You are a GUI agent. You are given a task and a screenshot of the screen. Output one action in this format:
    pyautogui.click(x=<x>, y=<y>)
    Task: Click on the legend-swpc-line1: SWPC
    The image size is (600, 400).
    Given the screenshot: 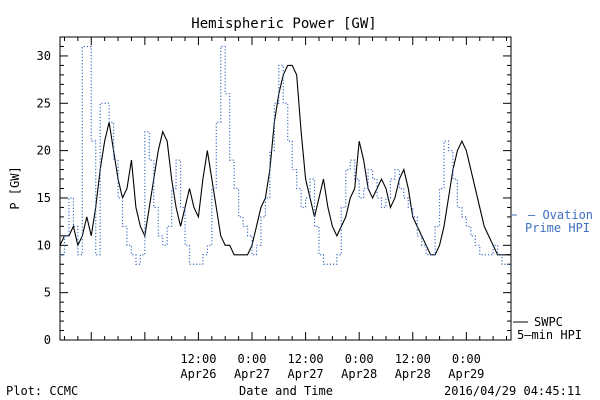 What is the action you would take?
    pyautogui.click(x=548, y=322)
    